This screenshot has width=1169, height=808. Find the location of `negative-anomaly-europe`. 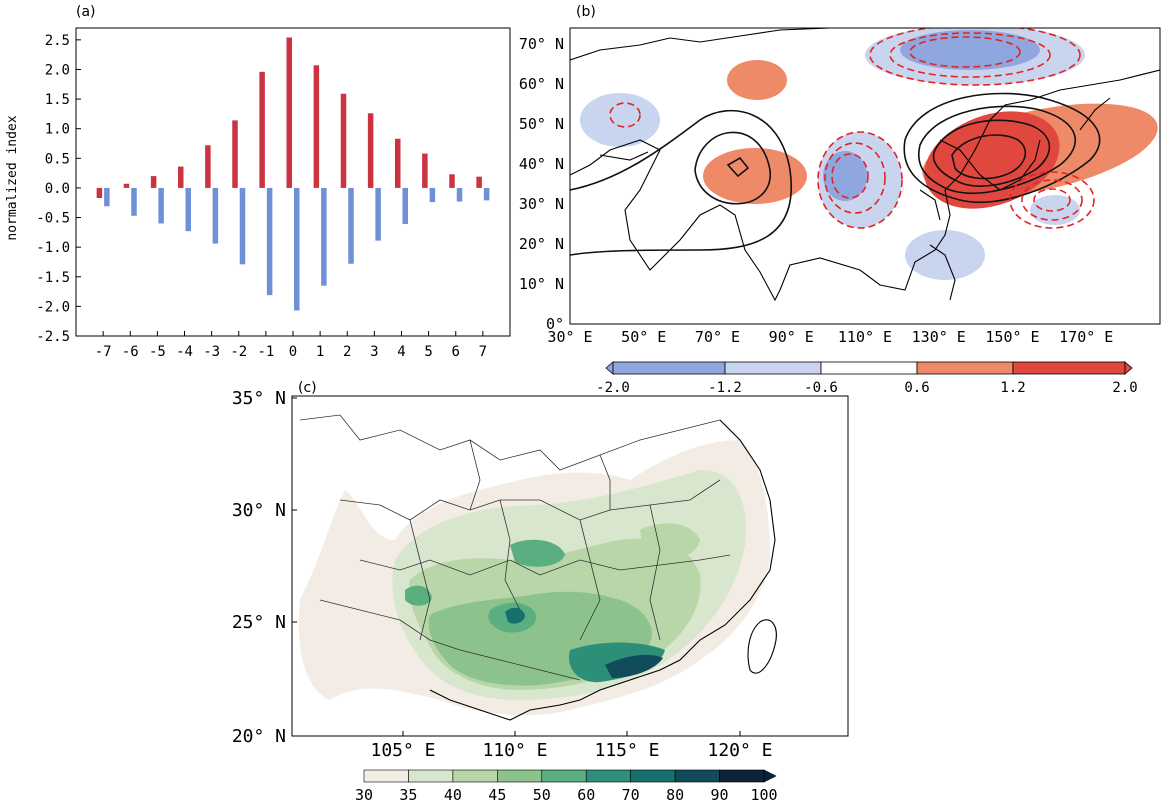

negative-anomaly-europe is located at coordinates (620, 120).